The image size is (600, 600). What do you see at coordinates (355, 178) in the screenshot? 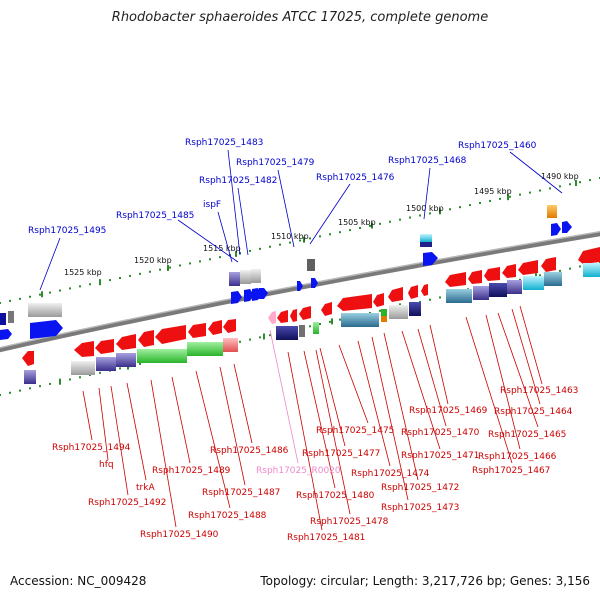
I see `gene-label: Rsph17025_1476` at bounding box center [355, 178].